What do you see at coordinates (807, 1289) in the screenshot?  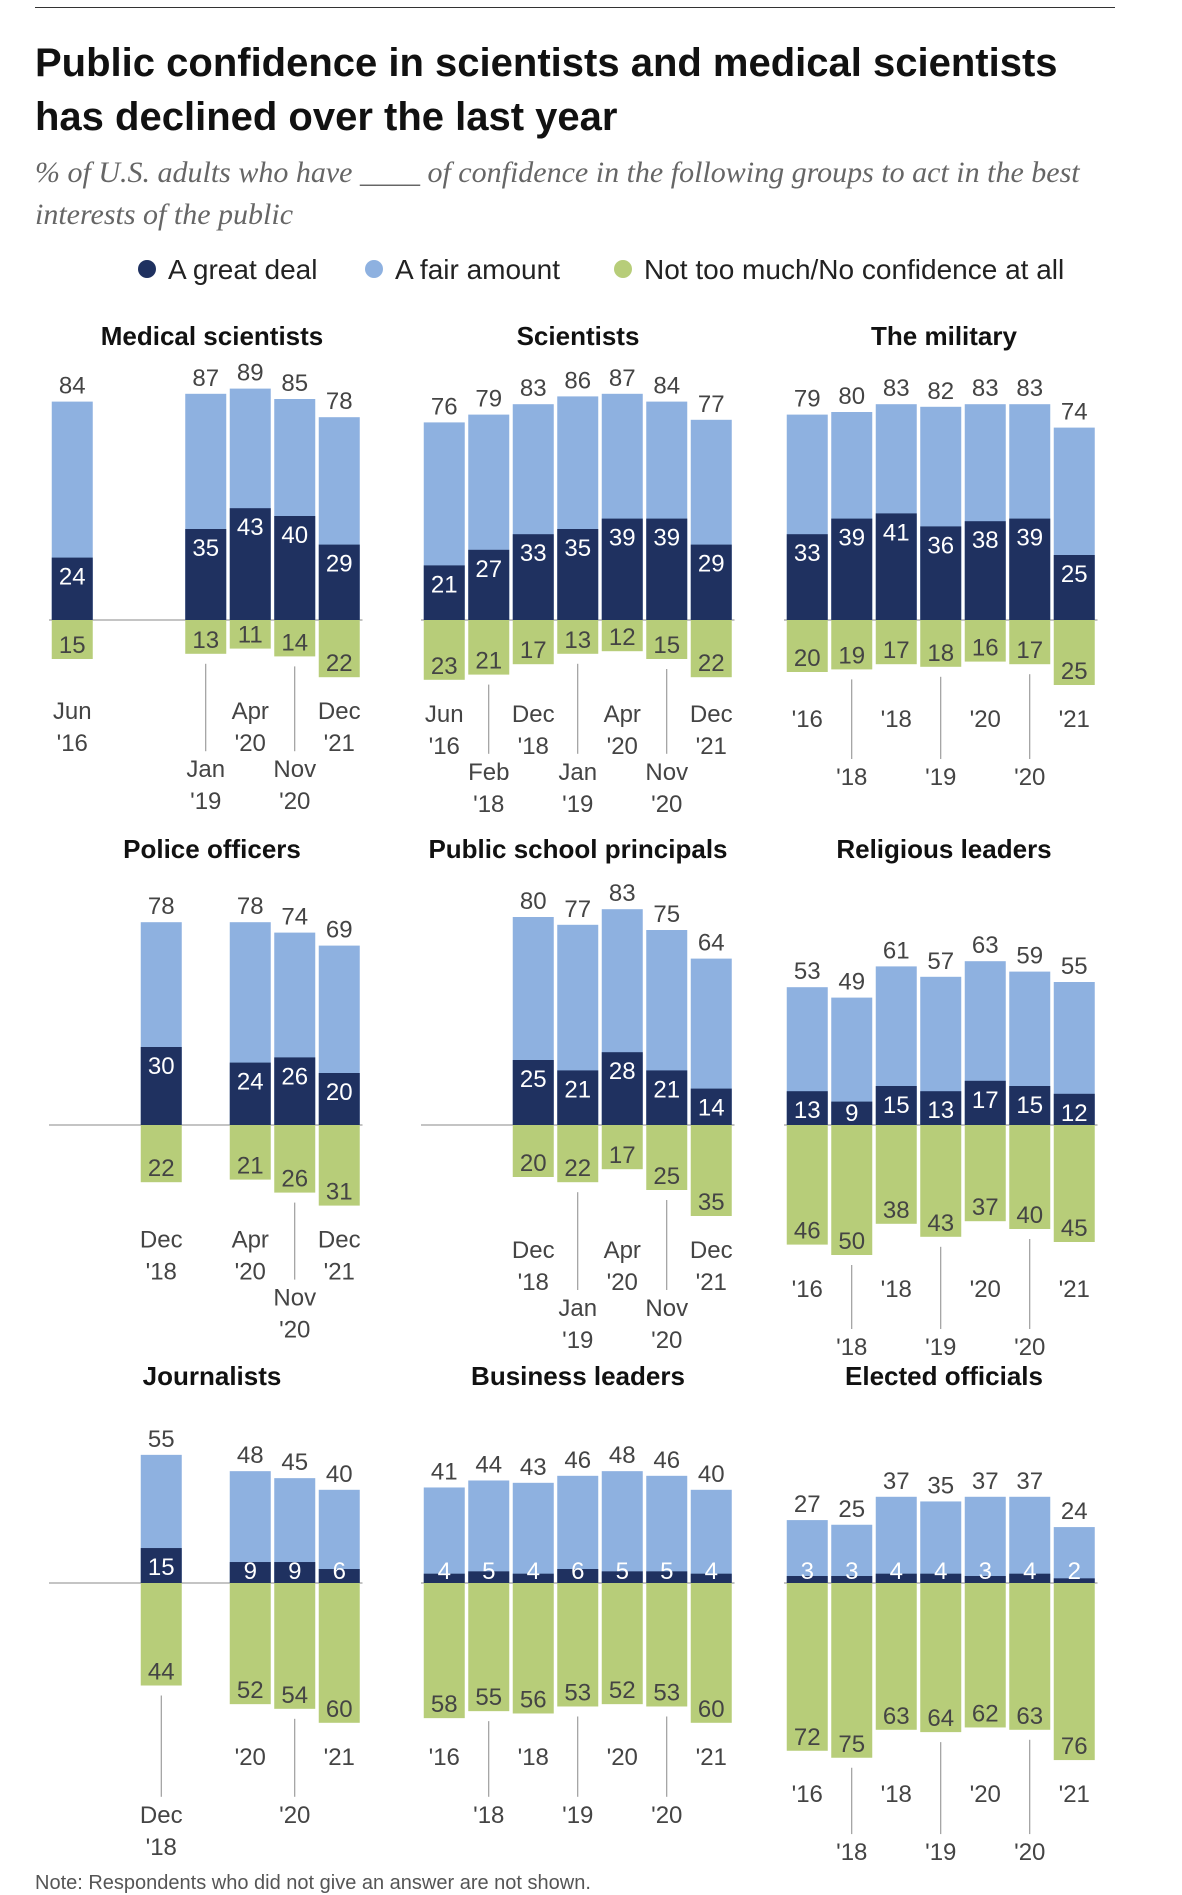 I see `tick-label: '16` at bounding box center [807, 1289].